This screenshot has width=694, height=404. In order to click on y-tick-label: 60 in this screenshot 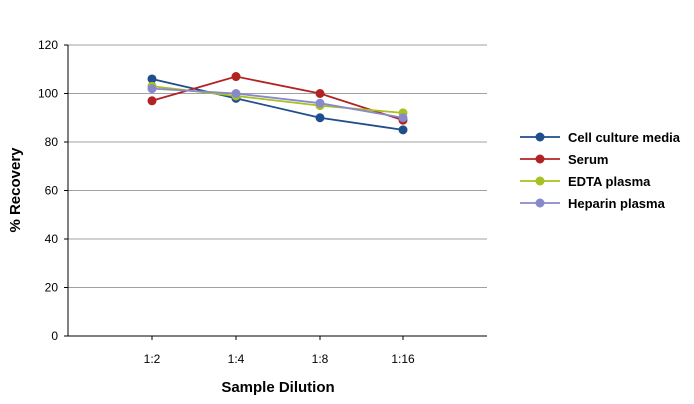, I will do `click(52, 191)`.